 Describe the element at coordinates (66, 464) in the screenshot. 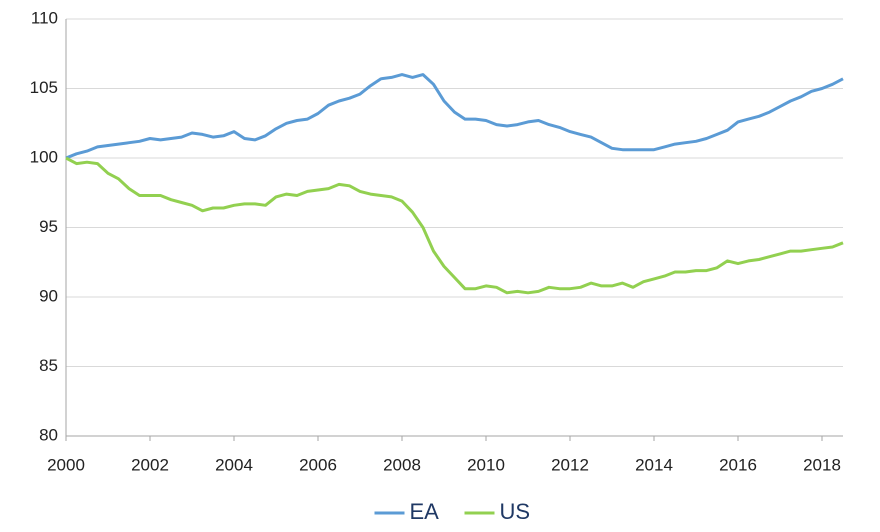

I see `x-tick-label: 2000` at that location.